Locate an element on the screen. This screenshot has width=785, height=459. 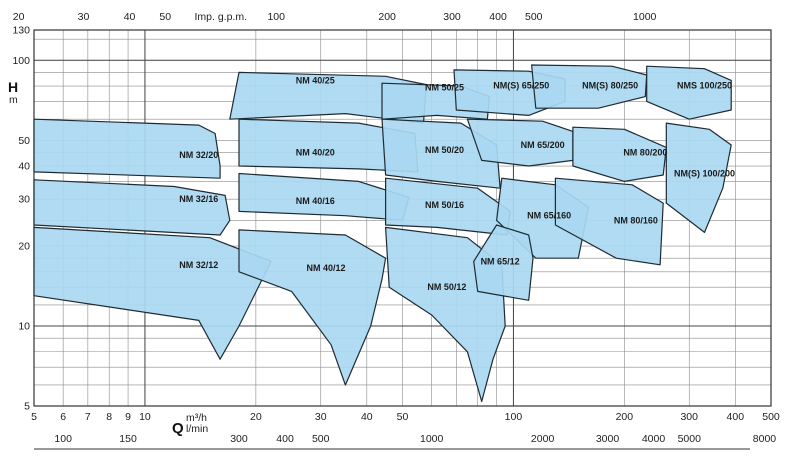
y-axis-unit: m is located at coordinates (13, 100).